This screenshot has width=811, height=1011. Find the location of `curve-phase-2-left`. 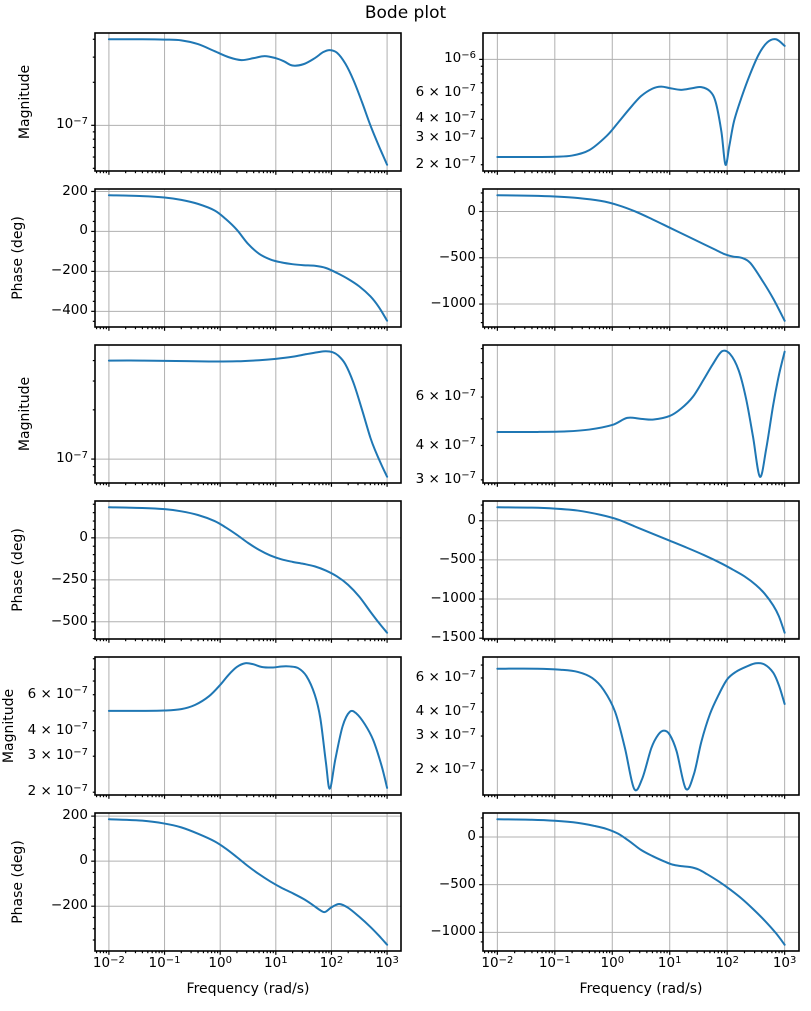

curve-phase-2-left is located at coordinates (248, 570).